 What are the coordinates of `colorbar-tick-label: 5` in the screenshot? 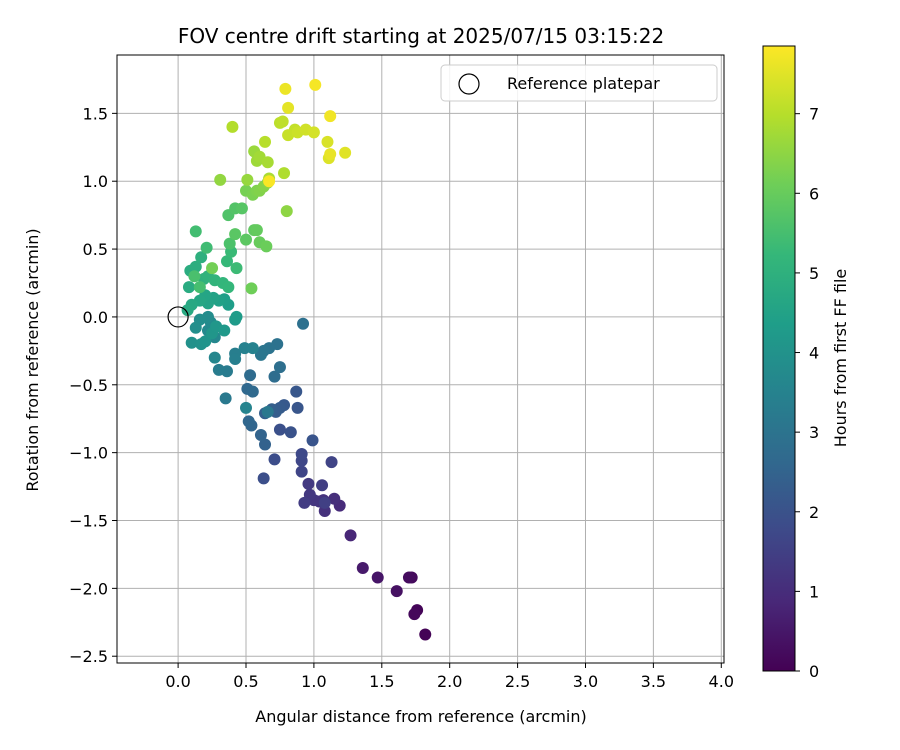 It's located at (814, 273).